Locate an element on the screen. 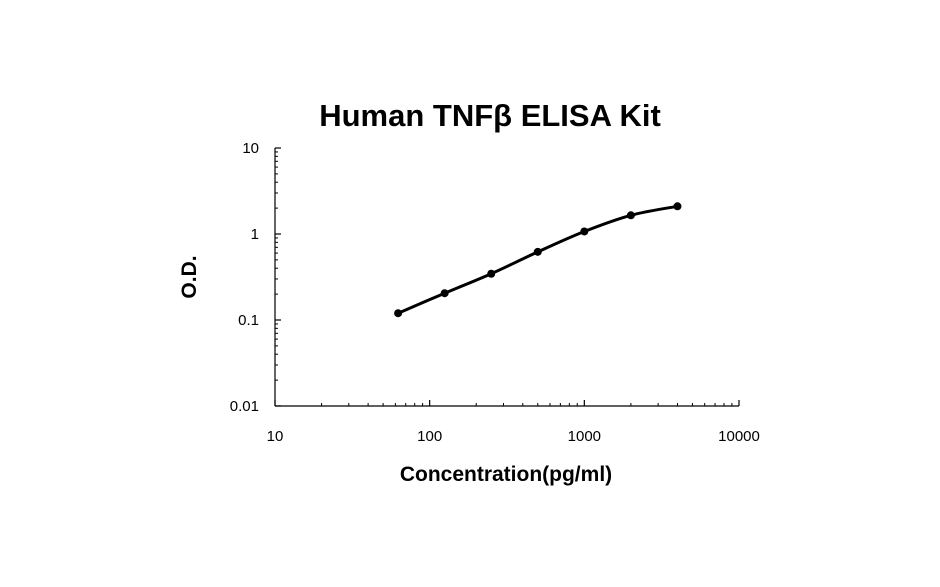 This screenshot has width=940, height=587. data-points is located at coordinates (538, 260).